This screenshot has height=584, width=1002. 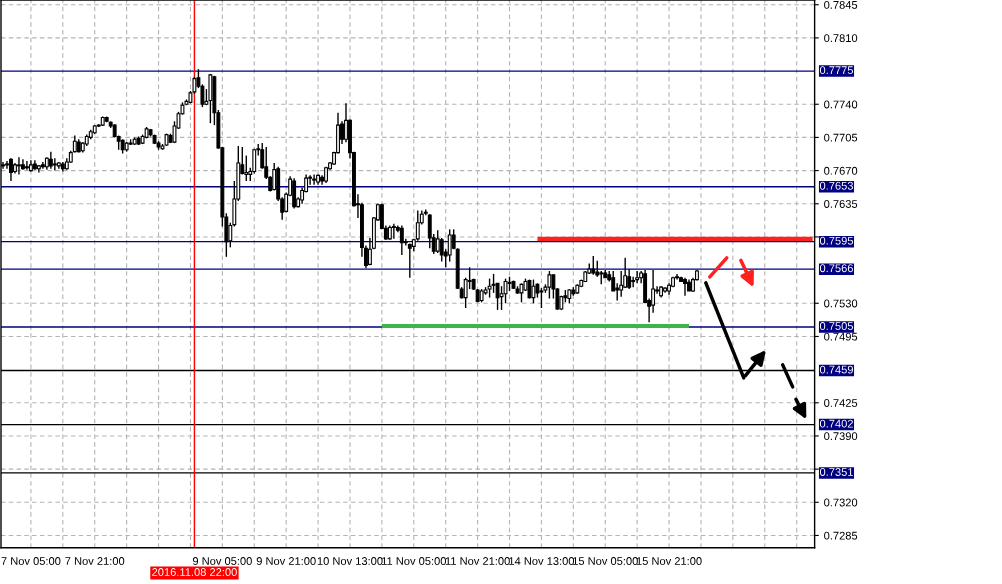 What do you see at coordinates (841, 336) in the screenshot?
I see `y-tick-label: 0.7495` at bounding box center [841, 336].